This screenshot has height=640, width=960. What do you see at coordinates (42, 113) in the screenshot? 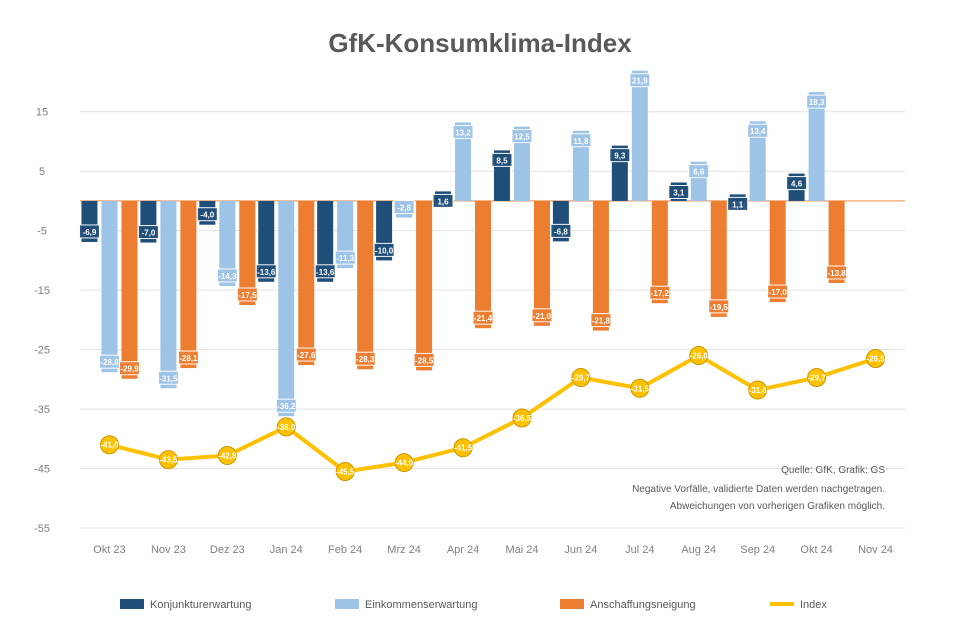
I see `y-tick-label: 15` at bounding box center [42, 113].